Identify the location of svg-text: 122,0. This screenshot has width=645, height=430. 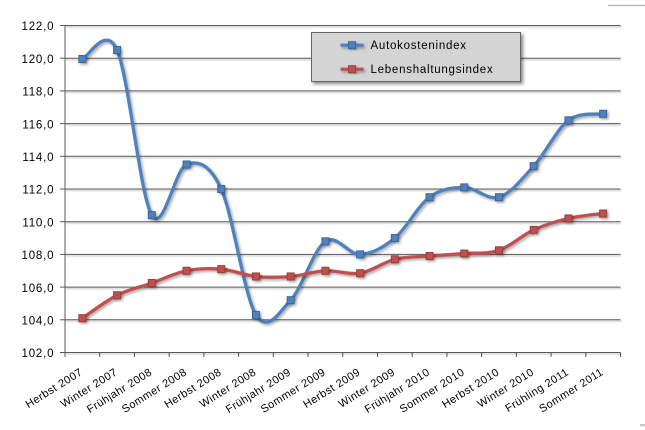
(38, 27).